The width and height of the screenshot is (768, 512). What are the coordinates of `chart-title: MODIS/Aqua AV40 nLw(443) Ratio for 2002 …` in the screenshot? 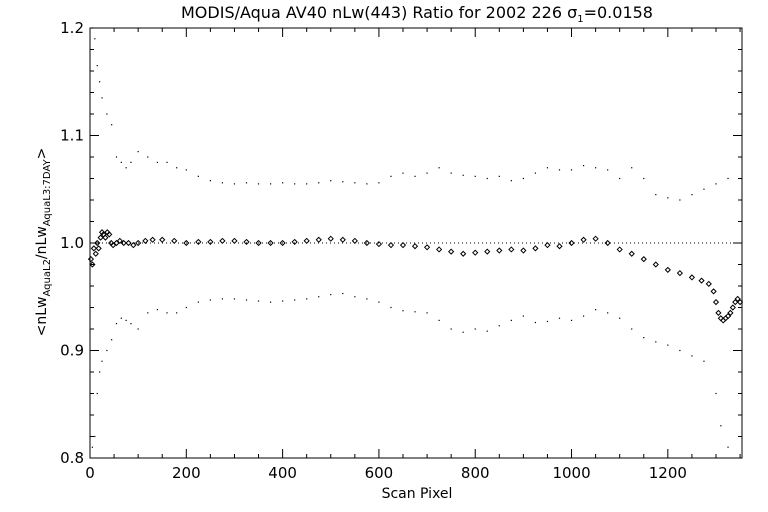 It's located at (417, 14).